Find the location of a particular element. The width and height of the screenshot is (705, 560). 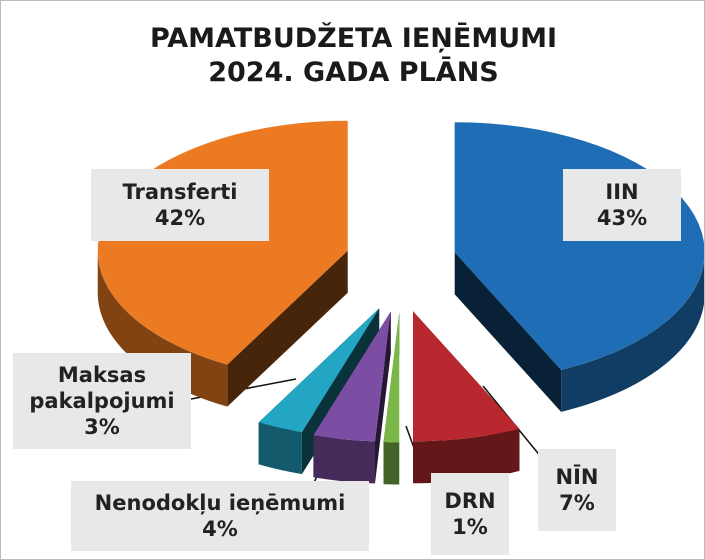

category-label: NĪN is located at coordinates (577, 476).